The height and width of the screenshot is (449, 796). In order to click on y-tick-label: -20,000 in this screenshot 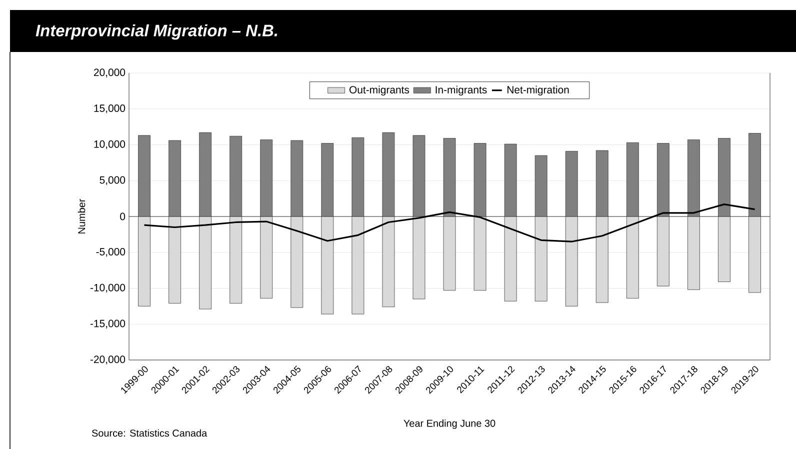, I will do `click(108, 360)`.